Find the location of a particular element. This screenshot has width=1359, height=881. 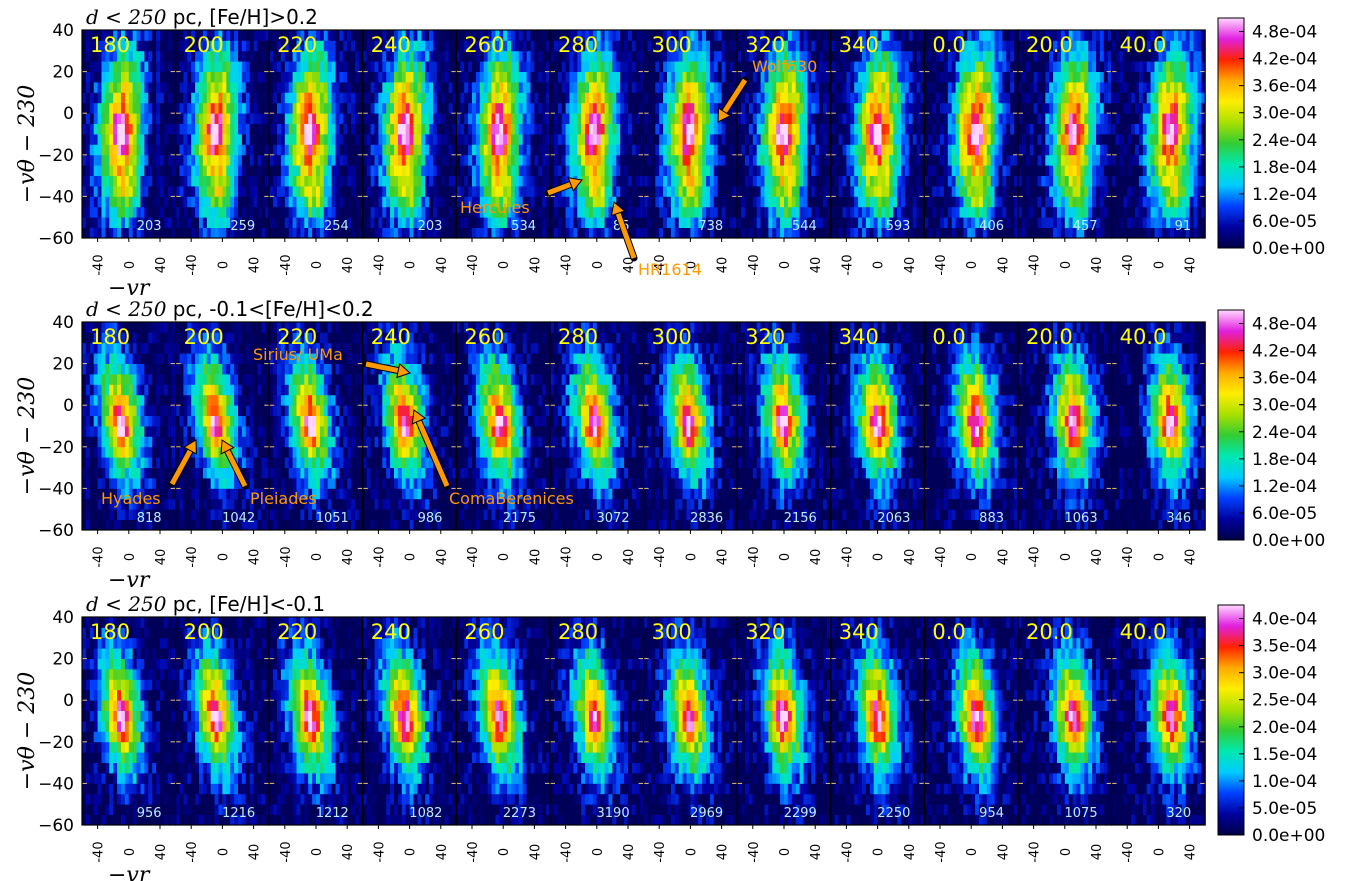

panel-40.0: 40.0 320 -40 0 40 is located at coordinates (1158, 739).